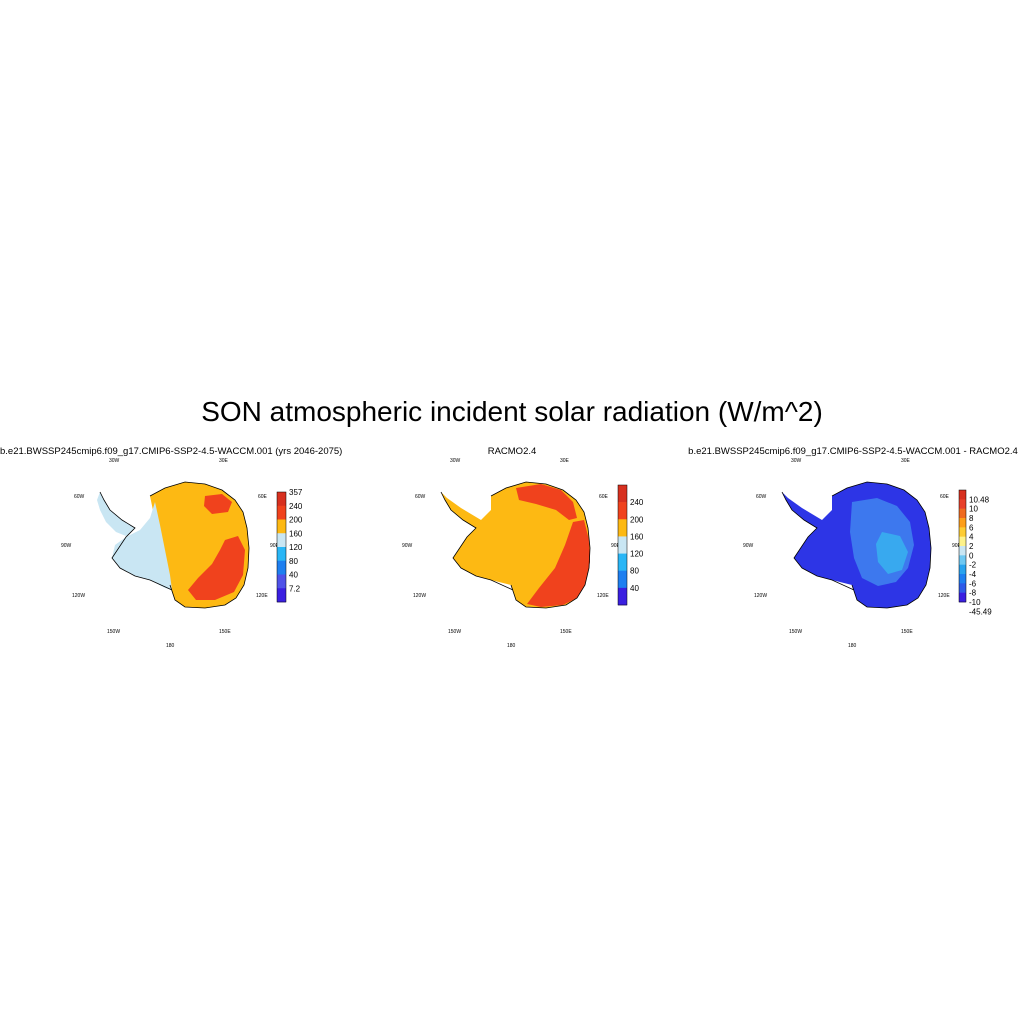 The width and height of the screenshot is (1024, 1024). Describe the element at coordinates (634, 588) in the screenshot. I see `colorbar-tick-label: 40` at that location.